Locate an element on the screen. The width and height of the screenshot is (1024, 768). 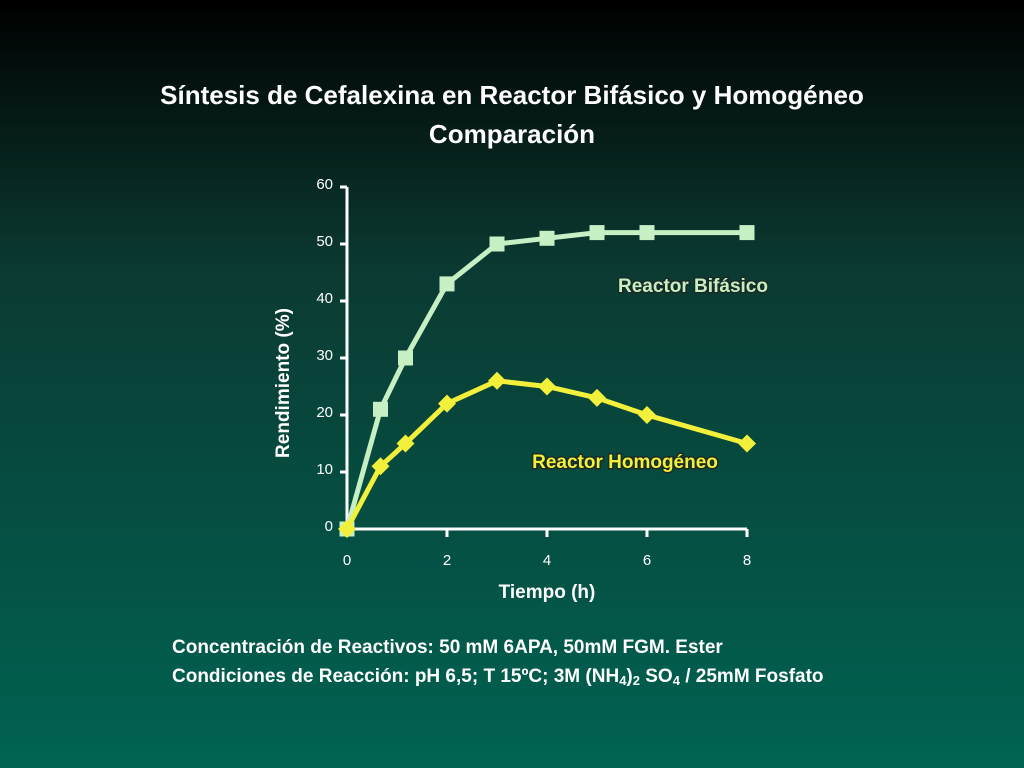
y-tick-label: 10 is located at coordinates (324, 469).